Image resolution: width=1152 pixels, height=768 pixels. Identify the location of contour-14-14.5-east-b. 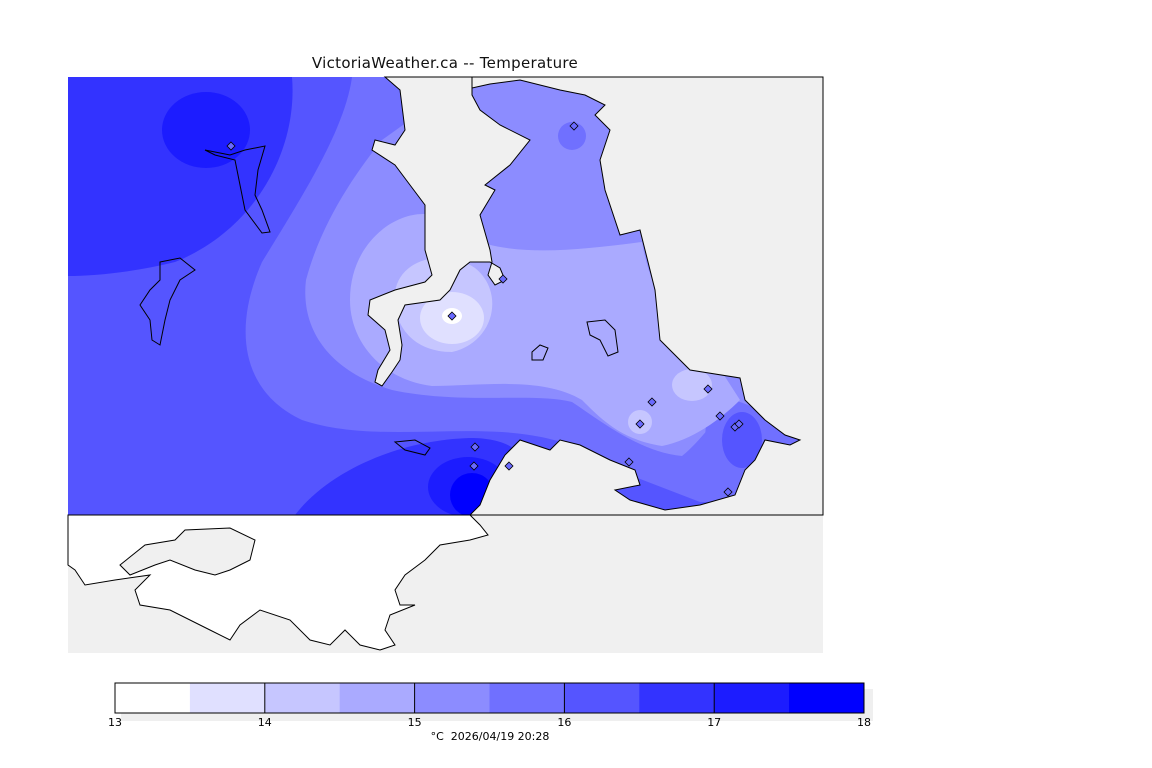
(692, 385).